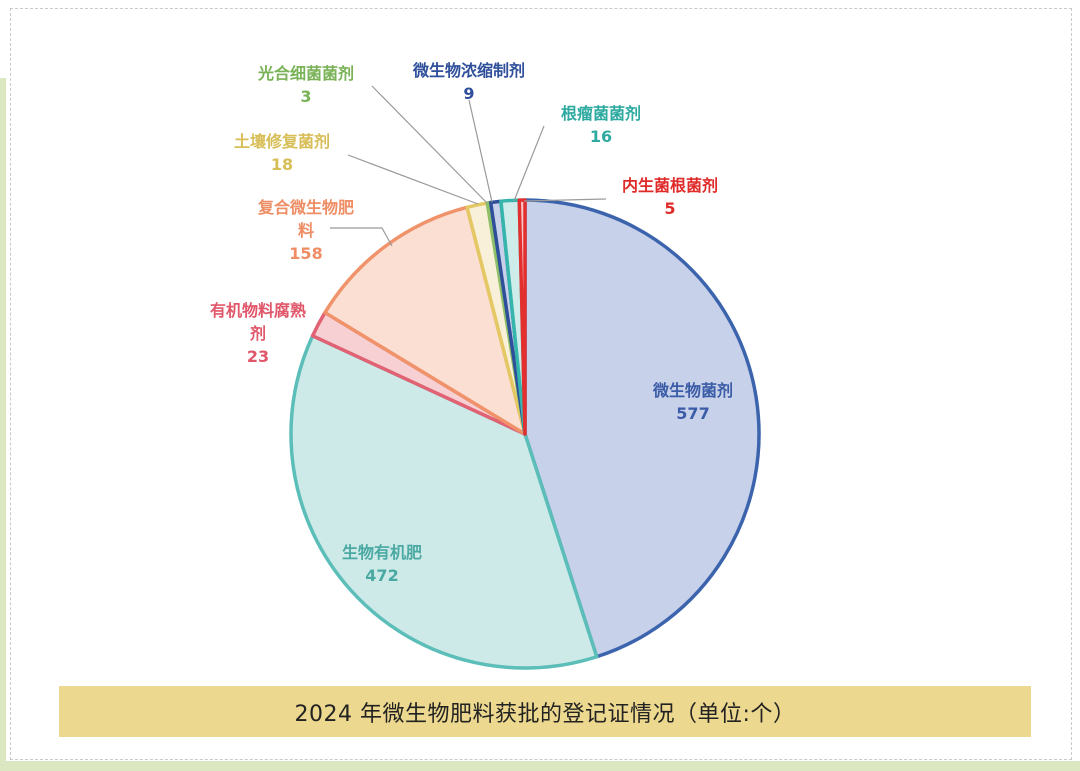 This screenshot has height=771, width=1080. I want to click on slice-value-8: 5, so click(669, 208).